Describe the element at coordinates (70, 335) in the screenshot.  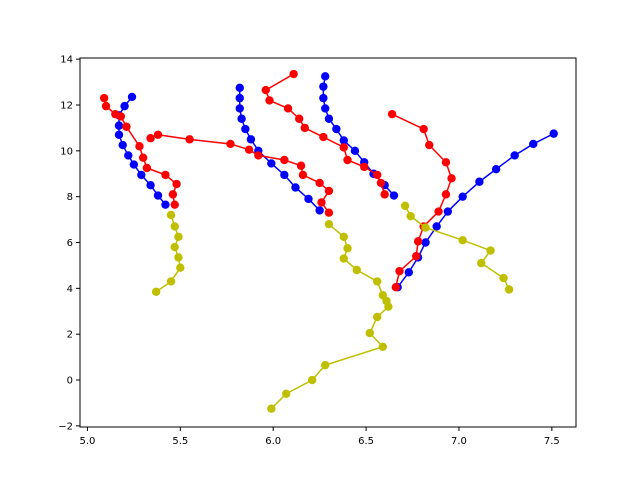
I see `y-tick-label: 2` at that location.